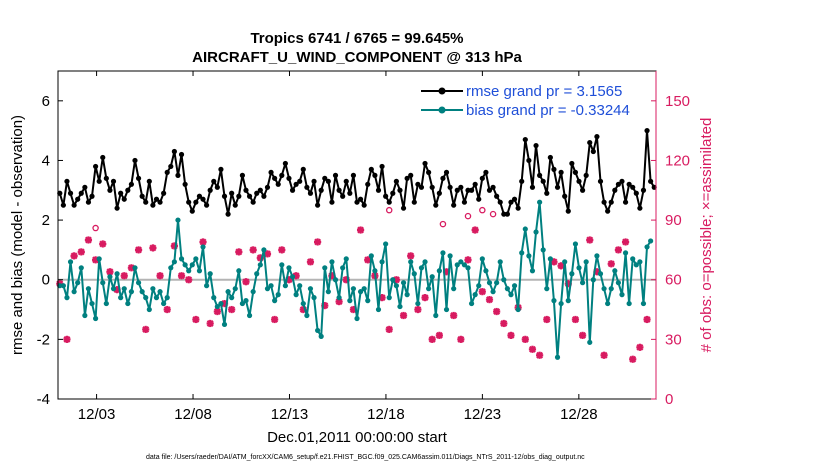 Image resolution: width=830 pixels, height=470 pixels. What do you see at coordinates (46, 160) in the screenshot?
I see `left-y-tick-label: 4` at bounding box center [46, 160].